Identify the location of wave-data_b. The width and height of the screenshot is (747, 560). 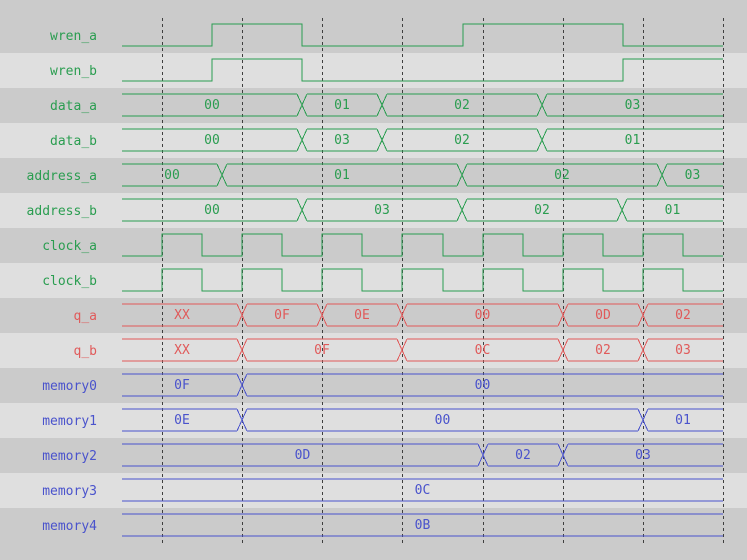
(422, 140).